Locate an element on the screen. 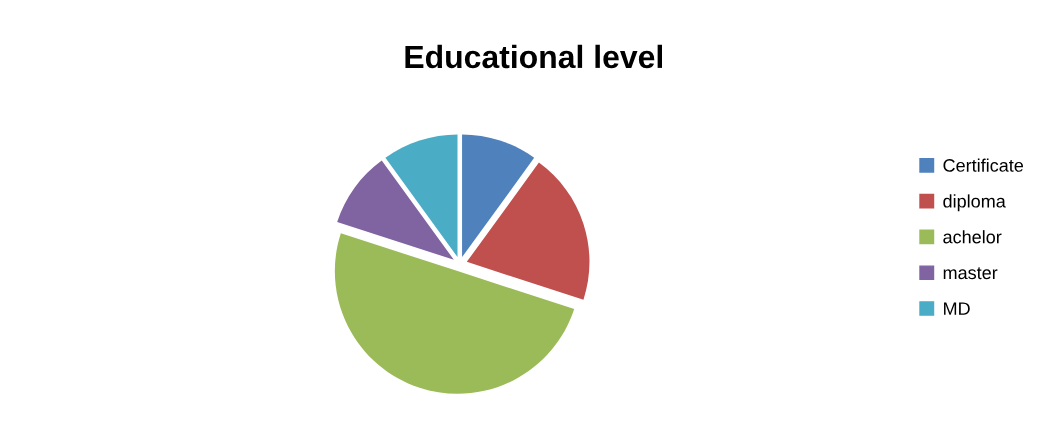 This screenshot has height=426, width=1057. legend-label: master is located at coordinates (970, 273).